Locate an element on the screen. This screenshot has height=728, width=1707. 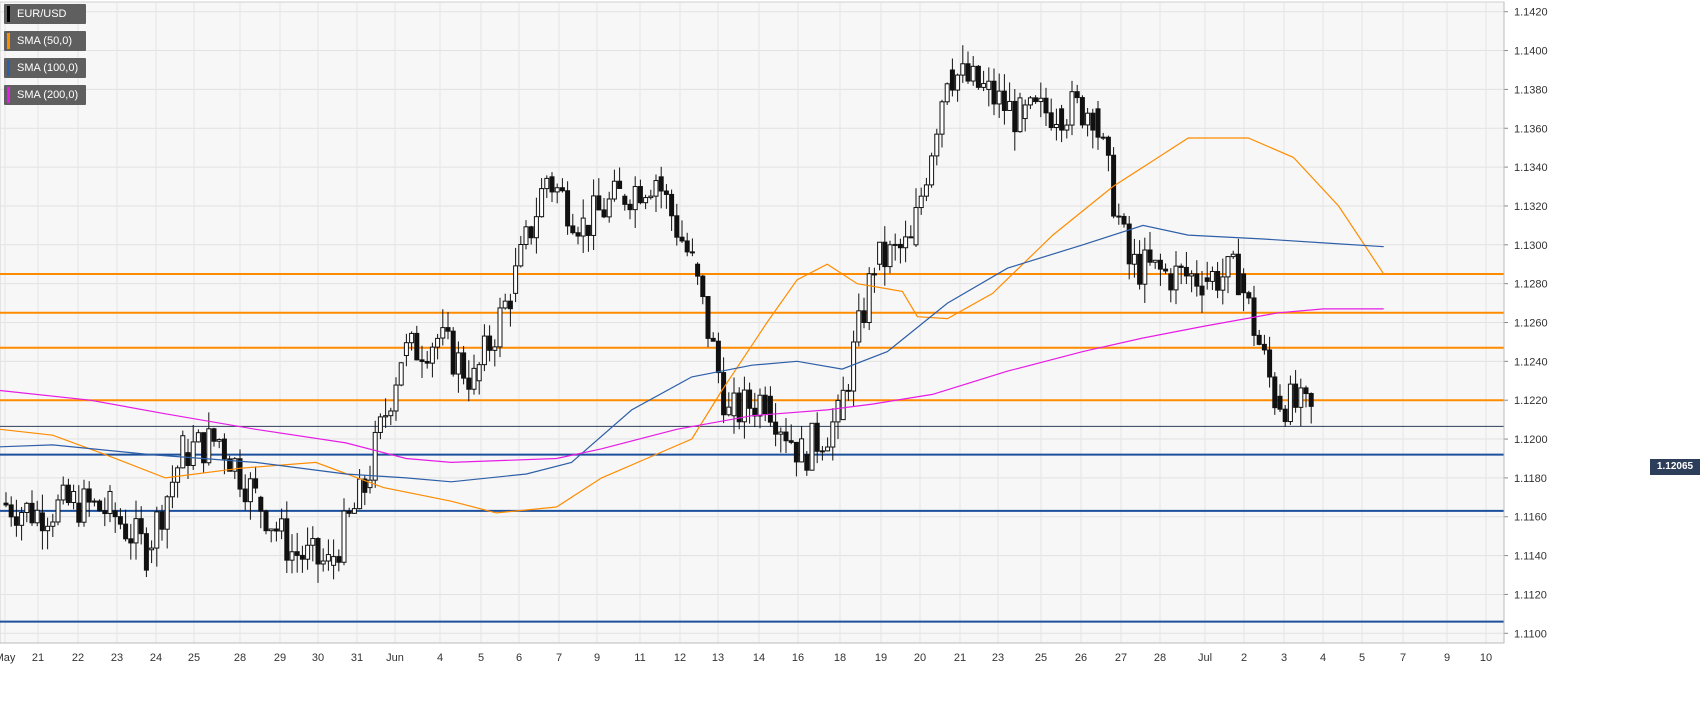
x-tick-label: 18 is located at coordinates (840, 658).